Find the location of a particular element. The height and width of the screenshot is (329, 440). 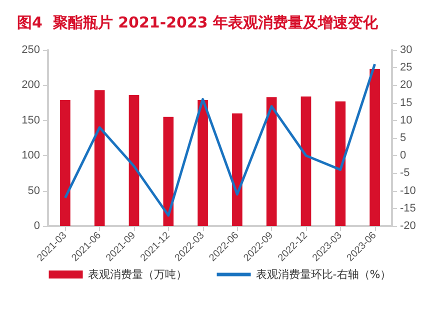

legend-label: 表观消费量（万吨） is located at coordinates (137, 274).